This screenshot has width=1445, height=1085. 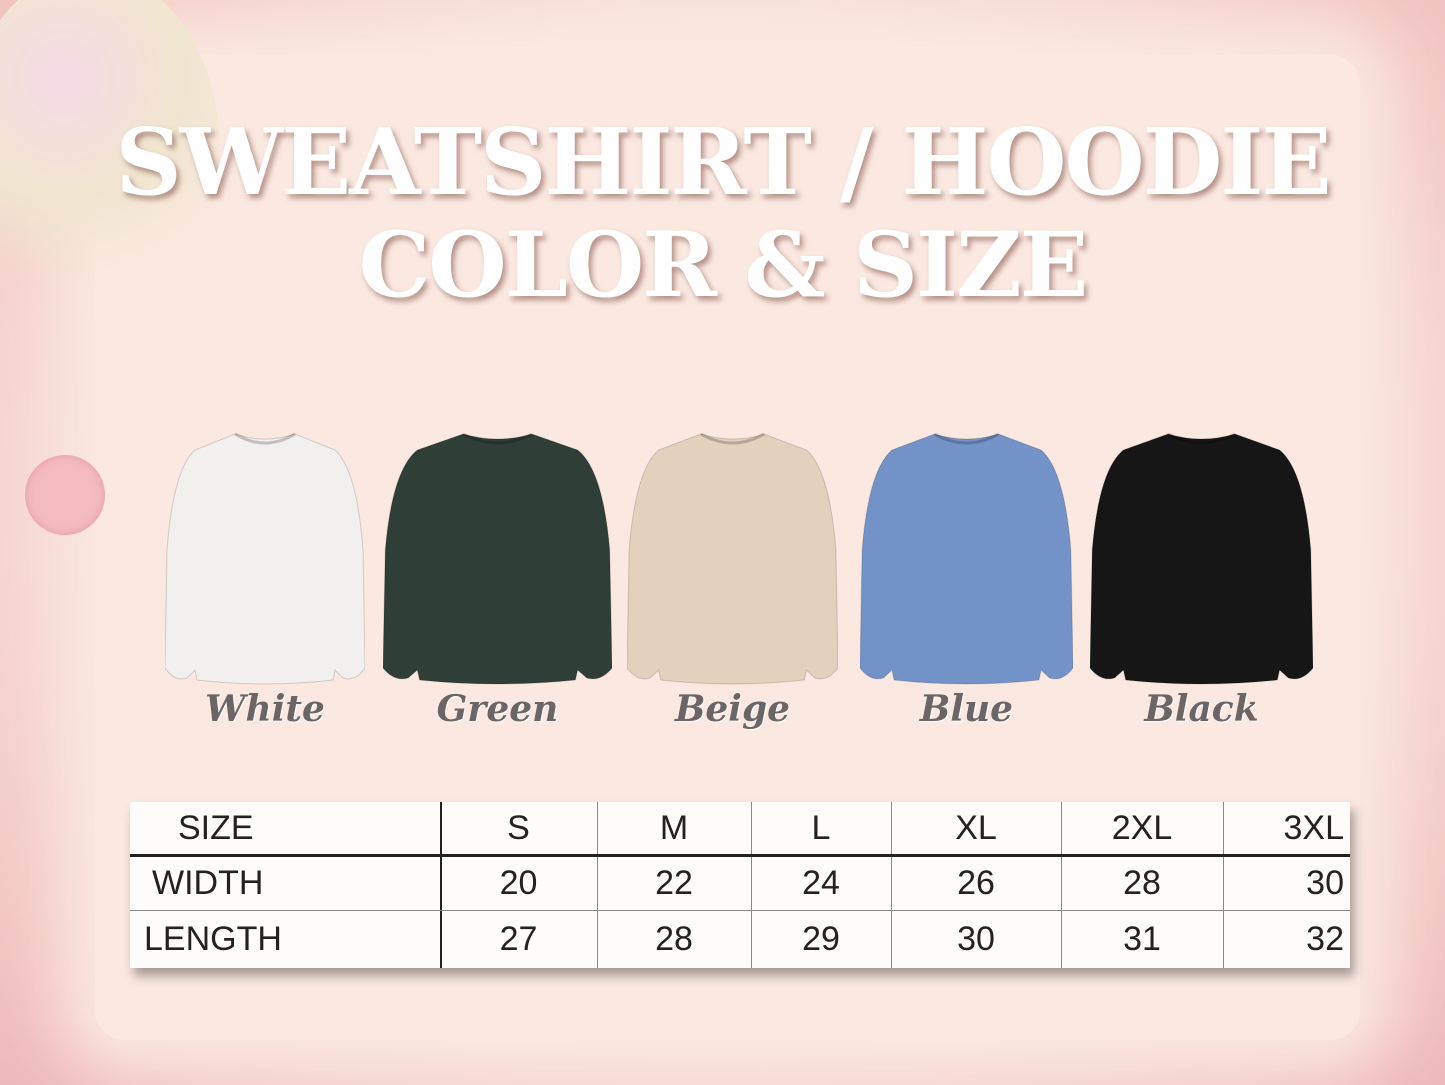 What do you see at coordinates (518, 882) in the screenshot?
I see `table-cell: 20` at bounding box center [518, 882].